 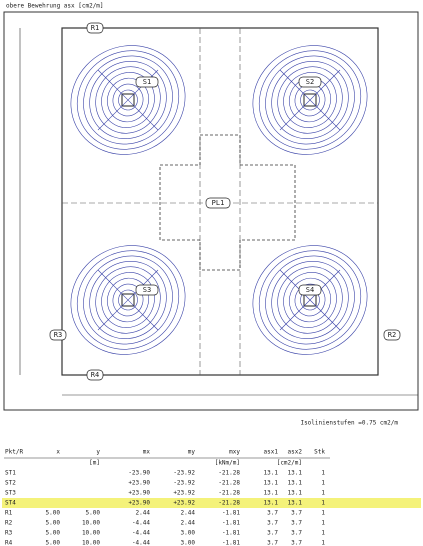 What do you see at coordinates (9, 513) in the screenshot?
I see `table-cell: R1` at bounding box center [9, 513].